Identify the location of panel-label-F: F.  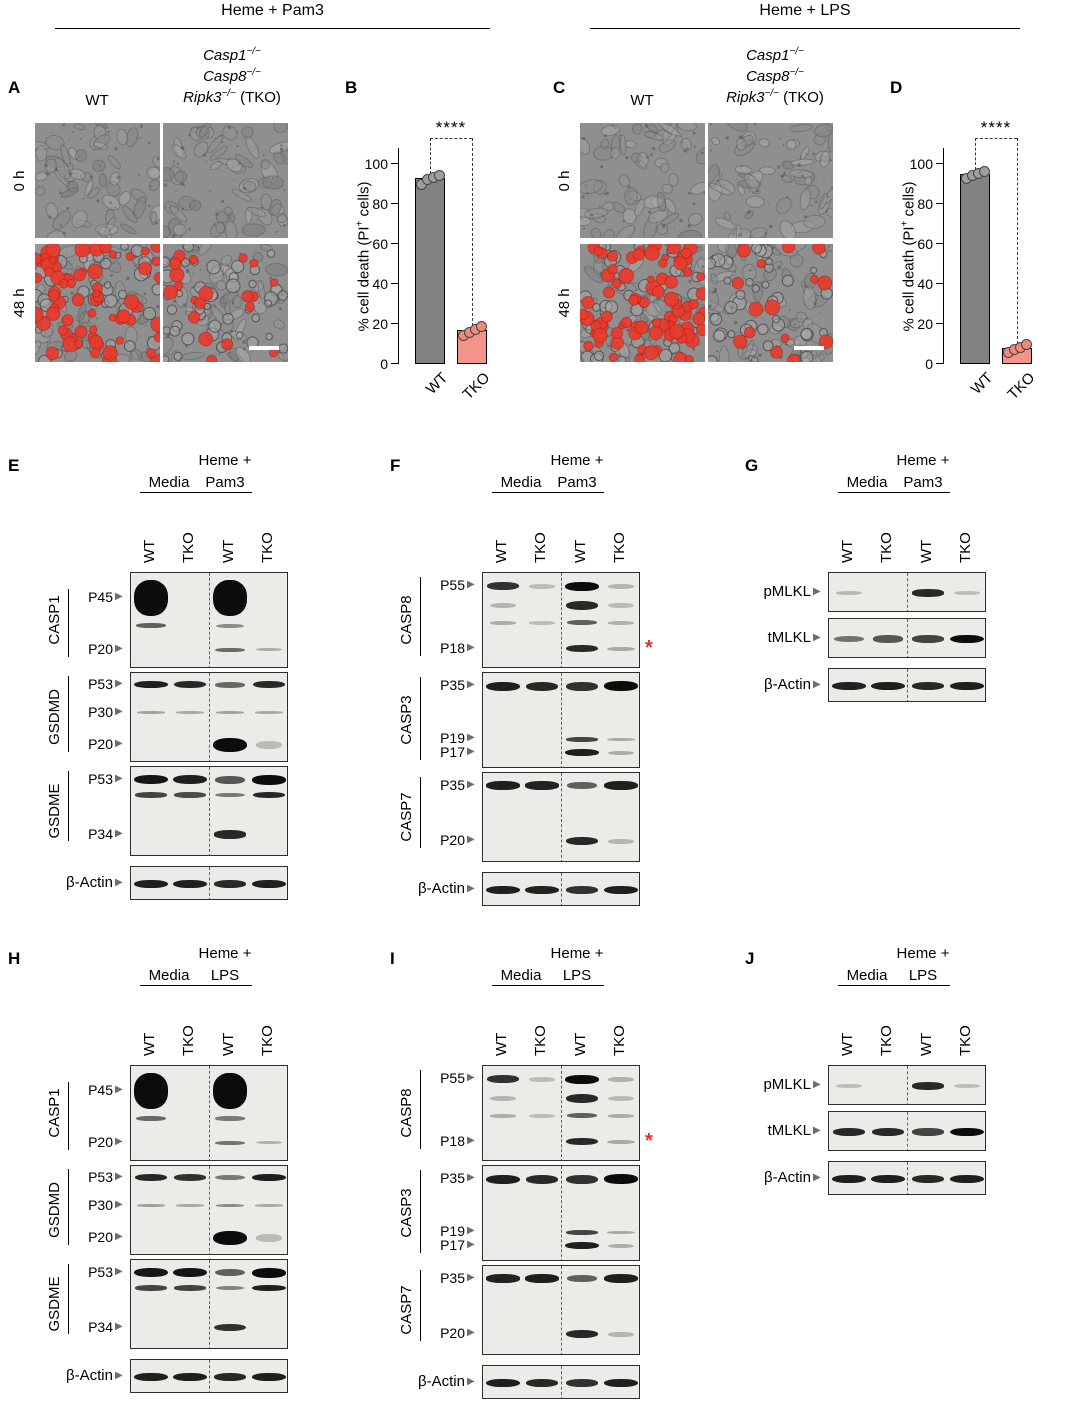
(395, 465).